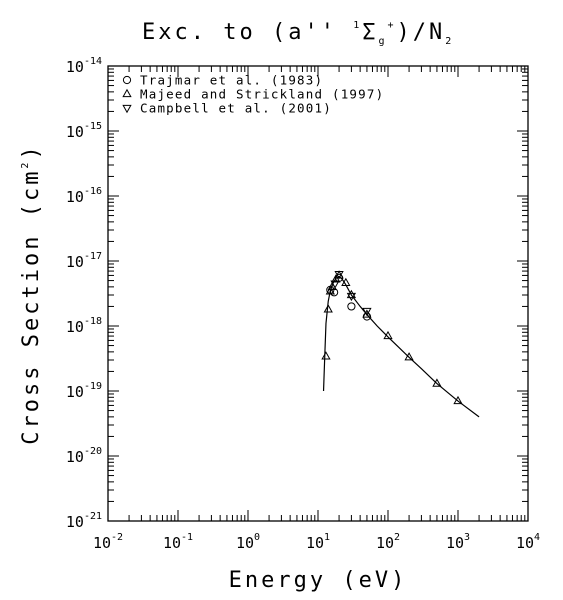  Describe the element at coordinates (231, 80) in the screenshot. I see `legend-entry-label: Trajmar et al. (1983)` at that location.